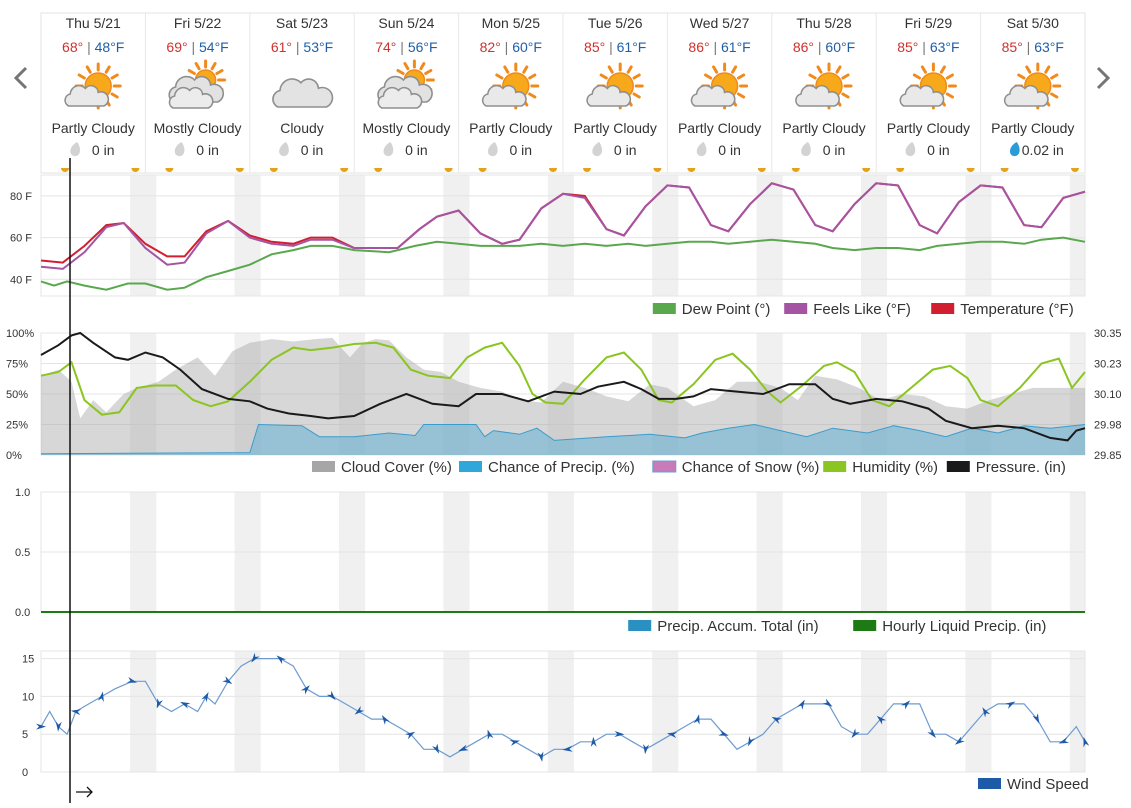 This screenshot has width=1131, height=808. Describe the element at coordinates (194, 93) in the screenshot. I see `forecast-day-1: Fri 5/22 69° | 54°F Mostly Cloudy 0 in` at that location.